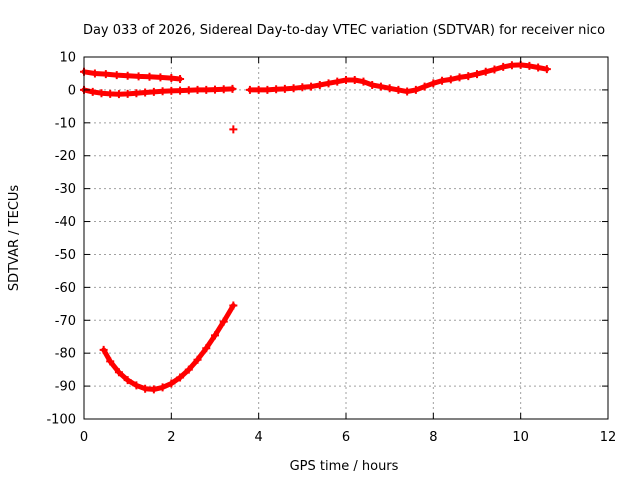 This screenshot has width=640, height=480. I want to click on y-tick-label: -70, so click(65, 321).